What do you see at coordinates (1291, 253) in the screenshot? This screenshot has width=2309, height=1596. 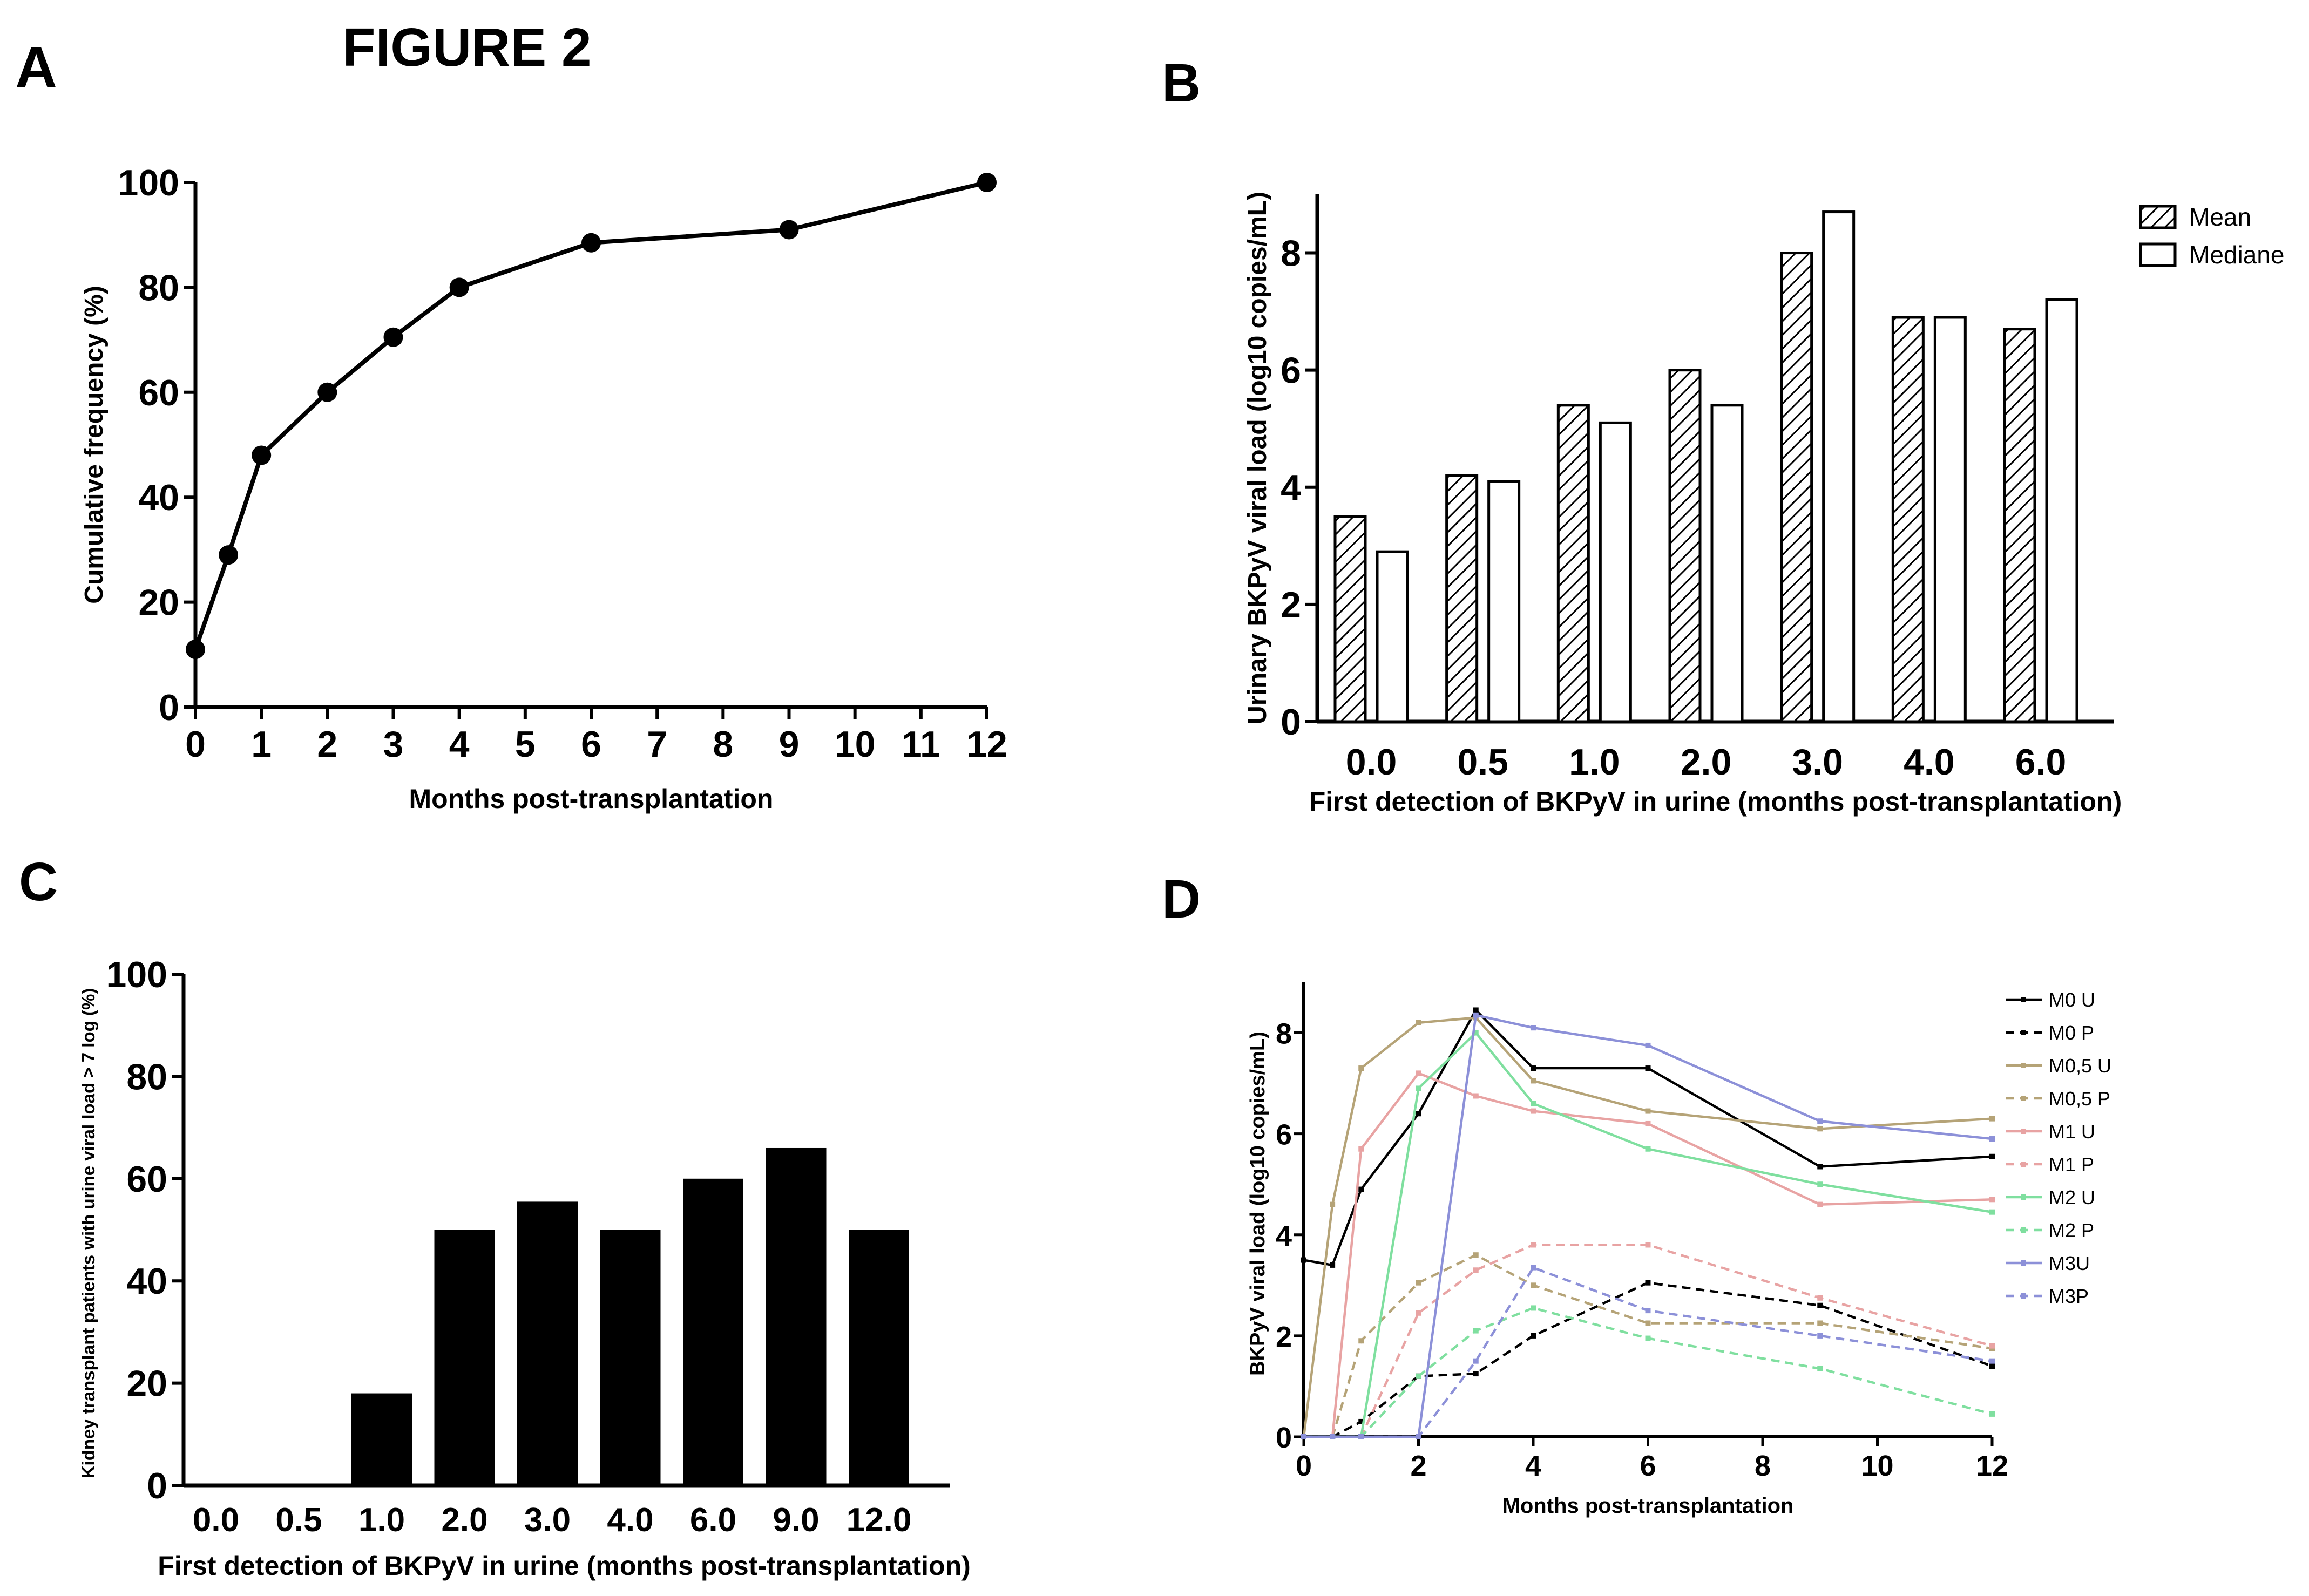 I see `y-tick-label: 8` at bounding box center [1291, 253].